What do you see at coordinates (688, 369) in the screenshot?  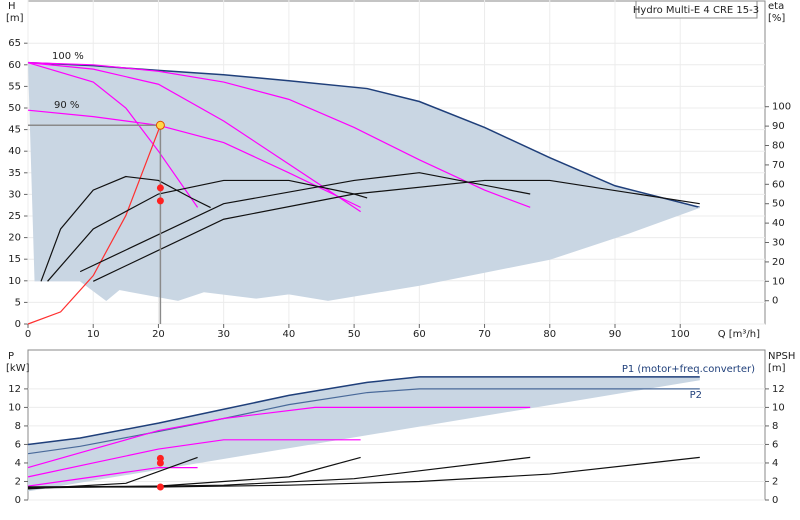 I see `series-label: P1 (motor+freq.converter)` at bounding box center [688, 369].